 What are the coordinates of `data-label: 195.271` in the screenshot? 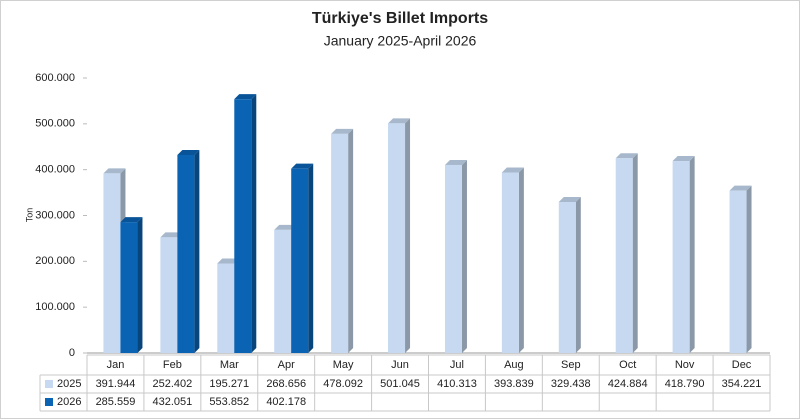 It's located at (229, 384).